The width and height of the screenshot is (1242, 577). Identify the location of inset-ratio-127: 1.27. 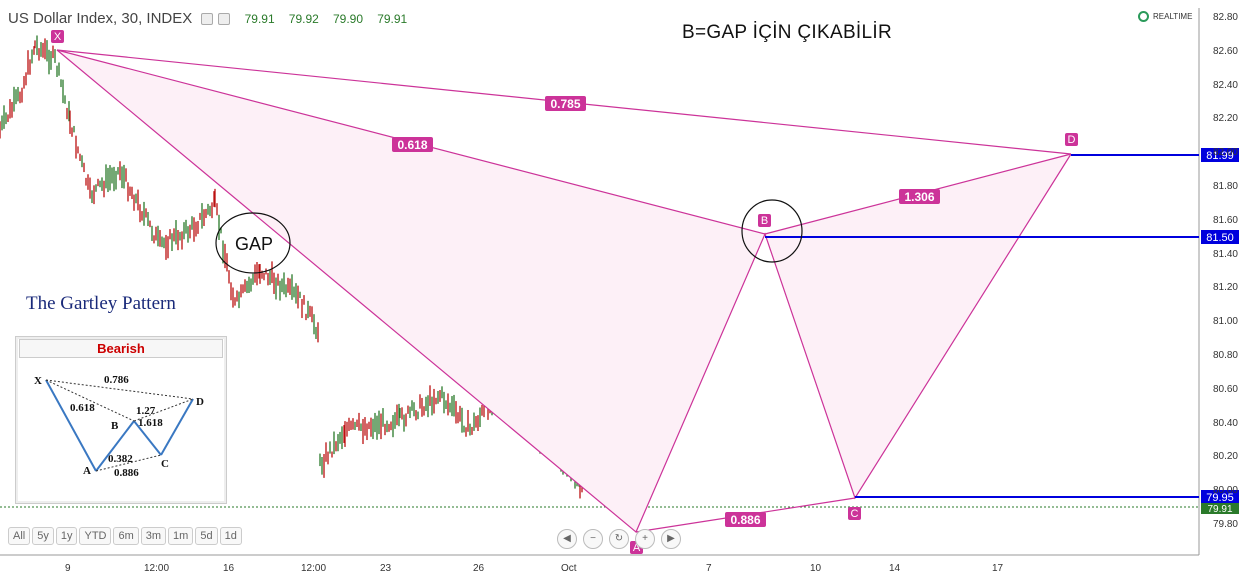
(146, 411).